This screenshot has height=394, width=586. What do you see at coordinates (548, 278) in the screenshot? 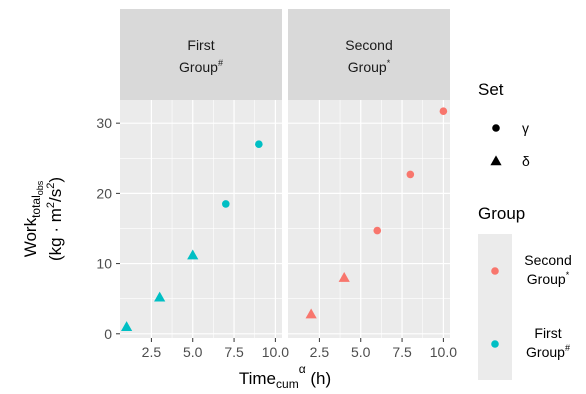
I see `legend-label: Group*` at bounding box center [548, 278].